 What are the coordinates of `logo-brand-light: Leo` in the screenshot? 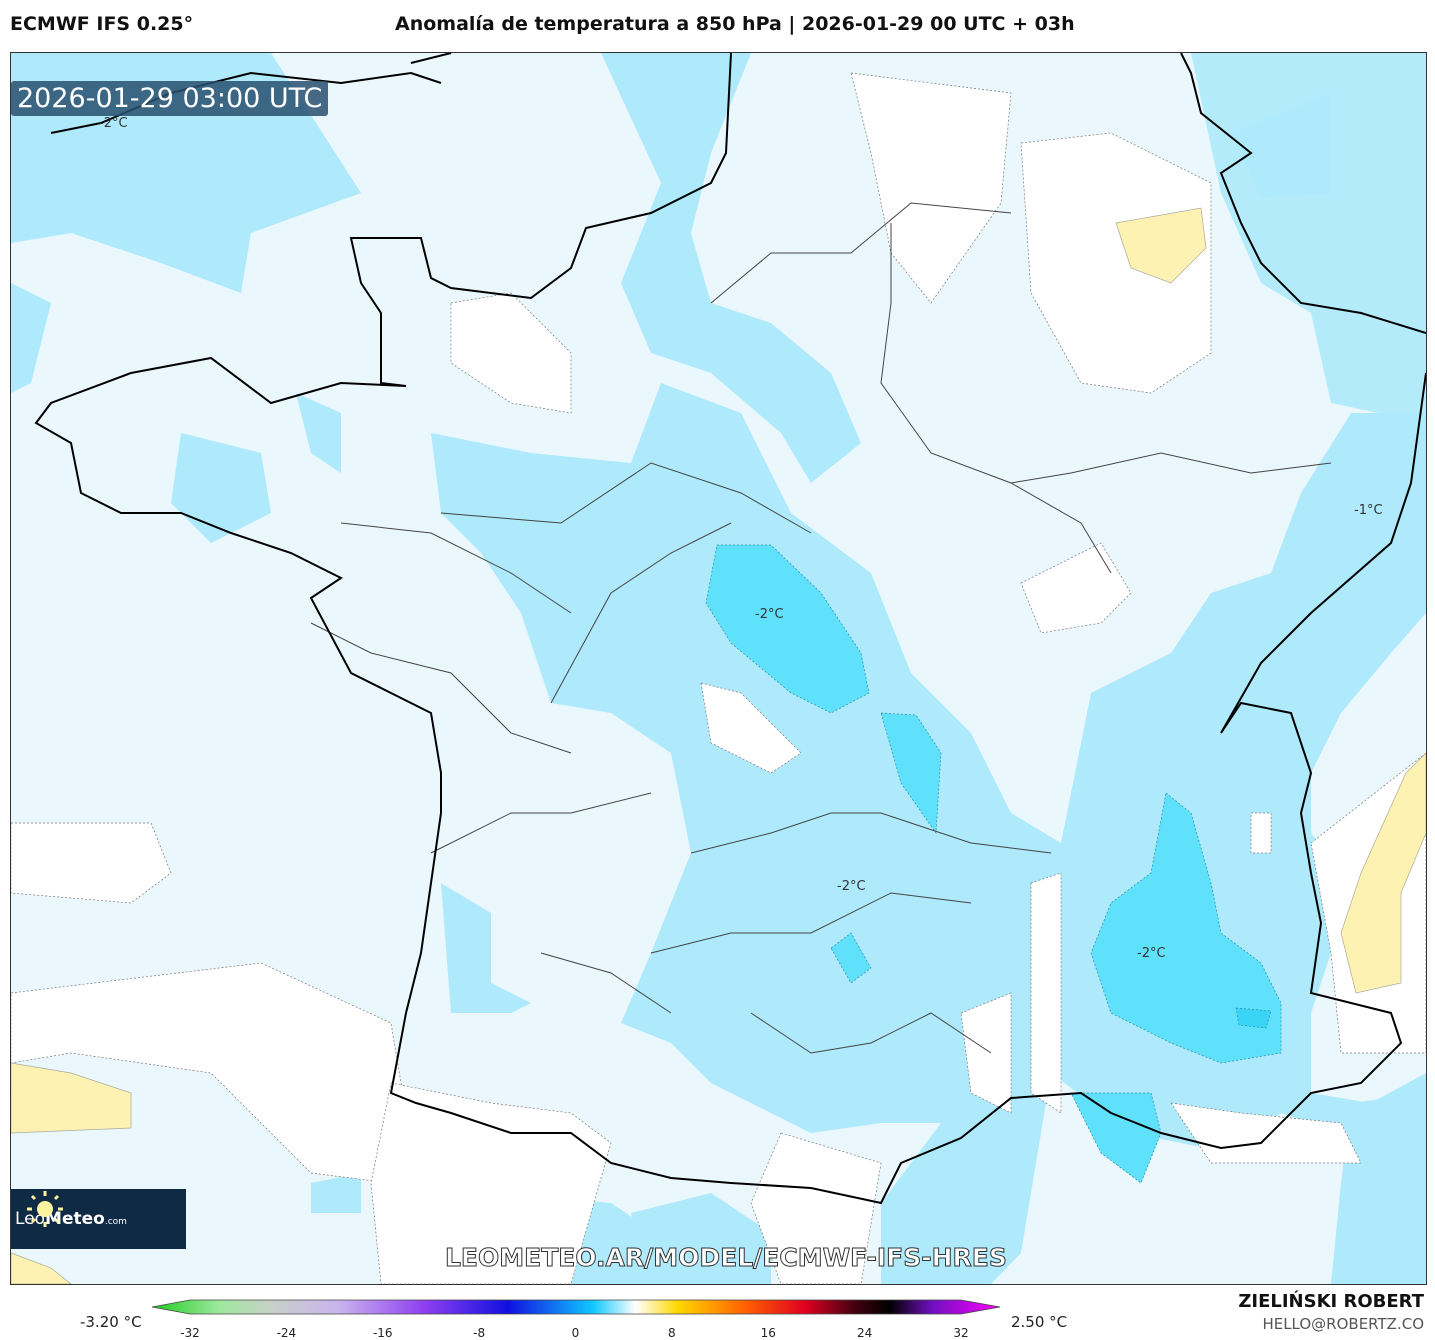 It's located at (30, 1219).